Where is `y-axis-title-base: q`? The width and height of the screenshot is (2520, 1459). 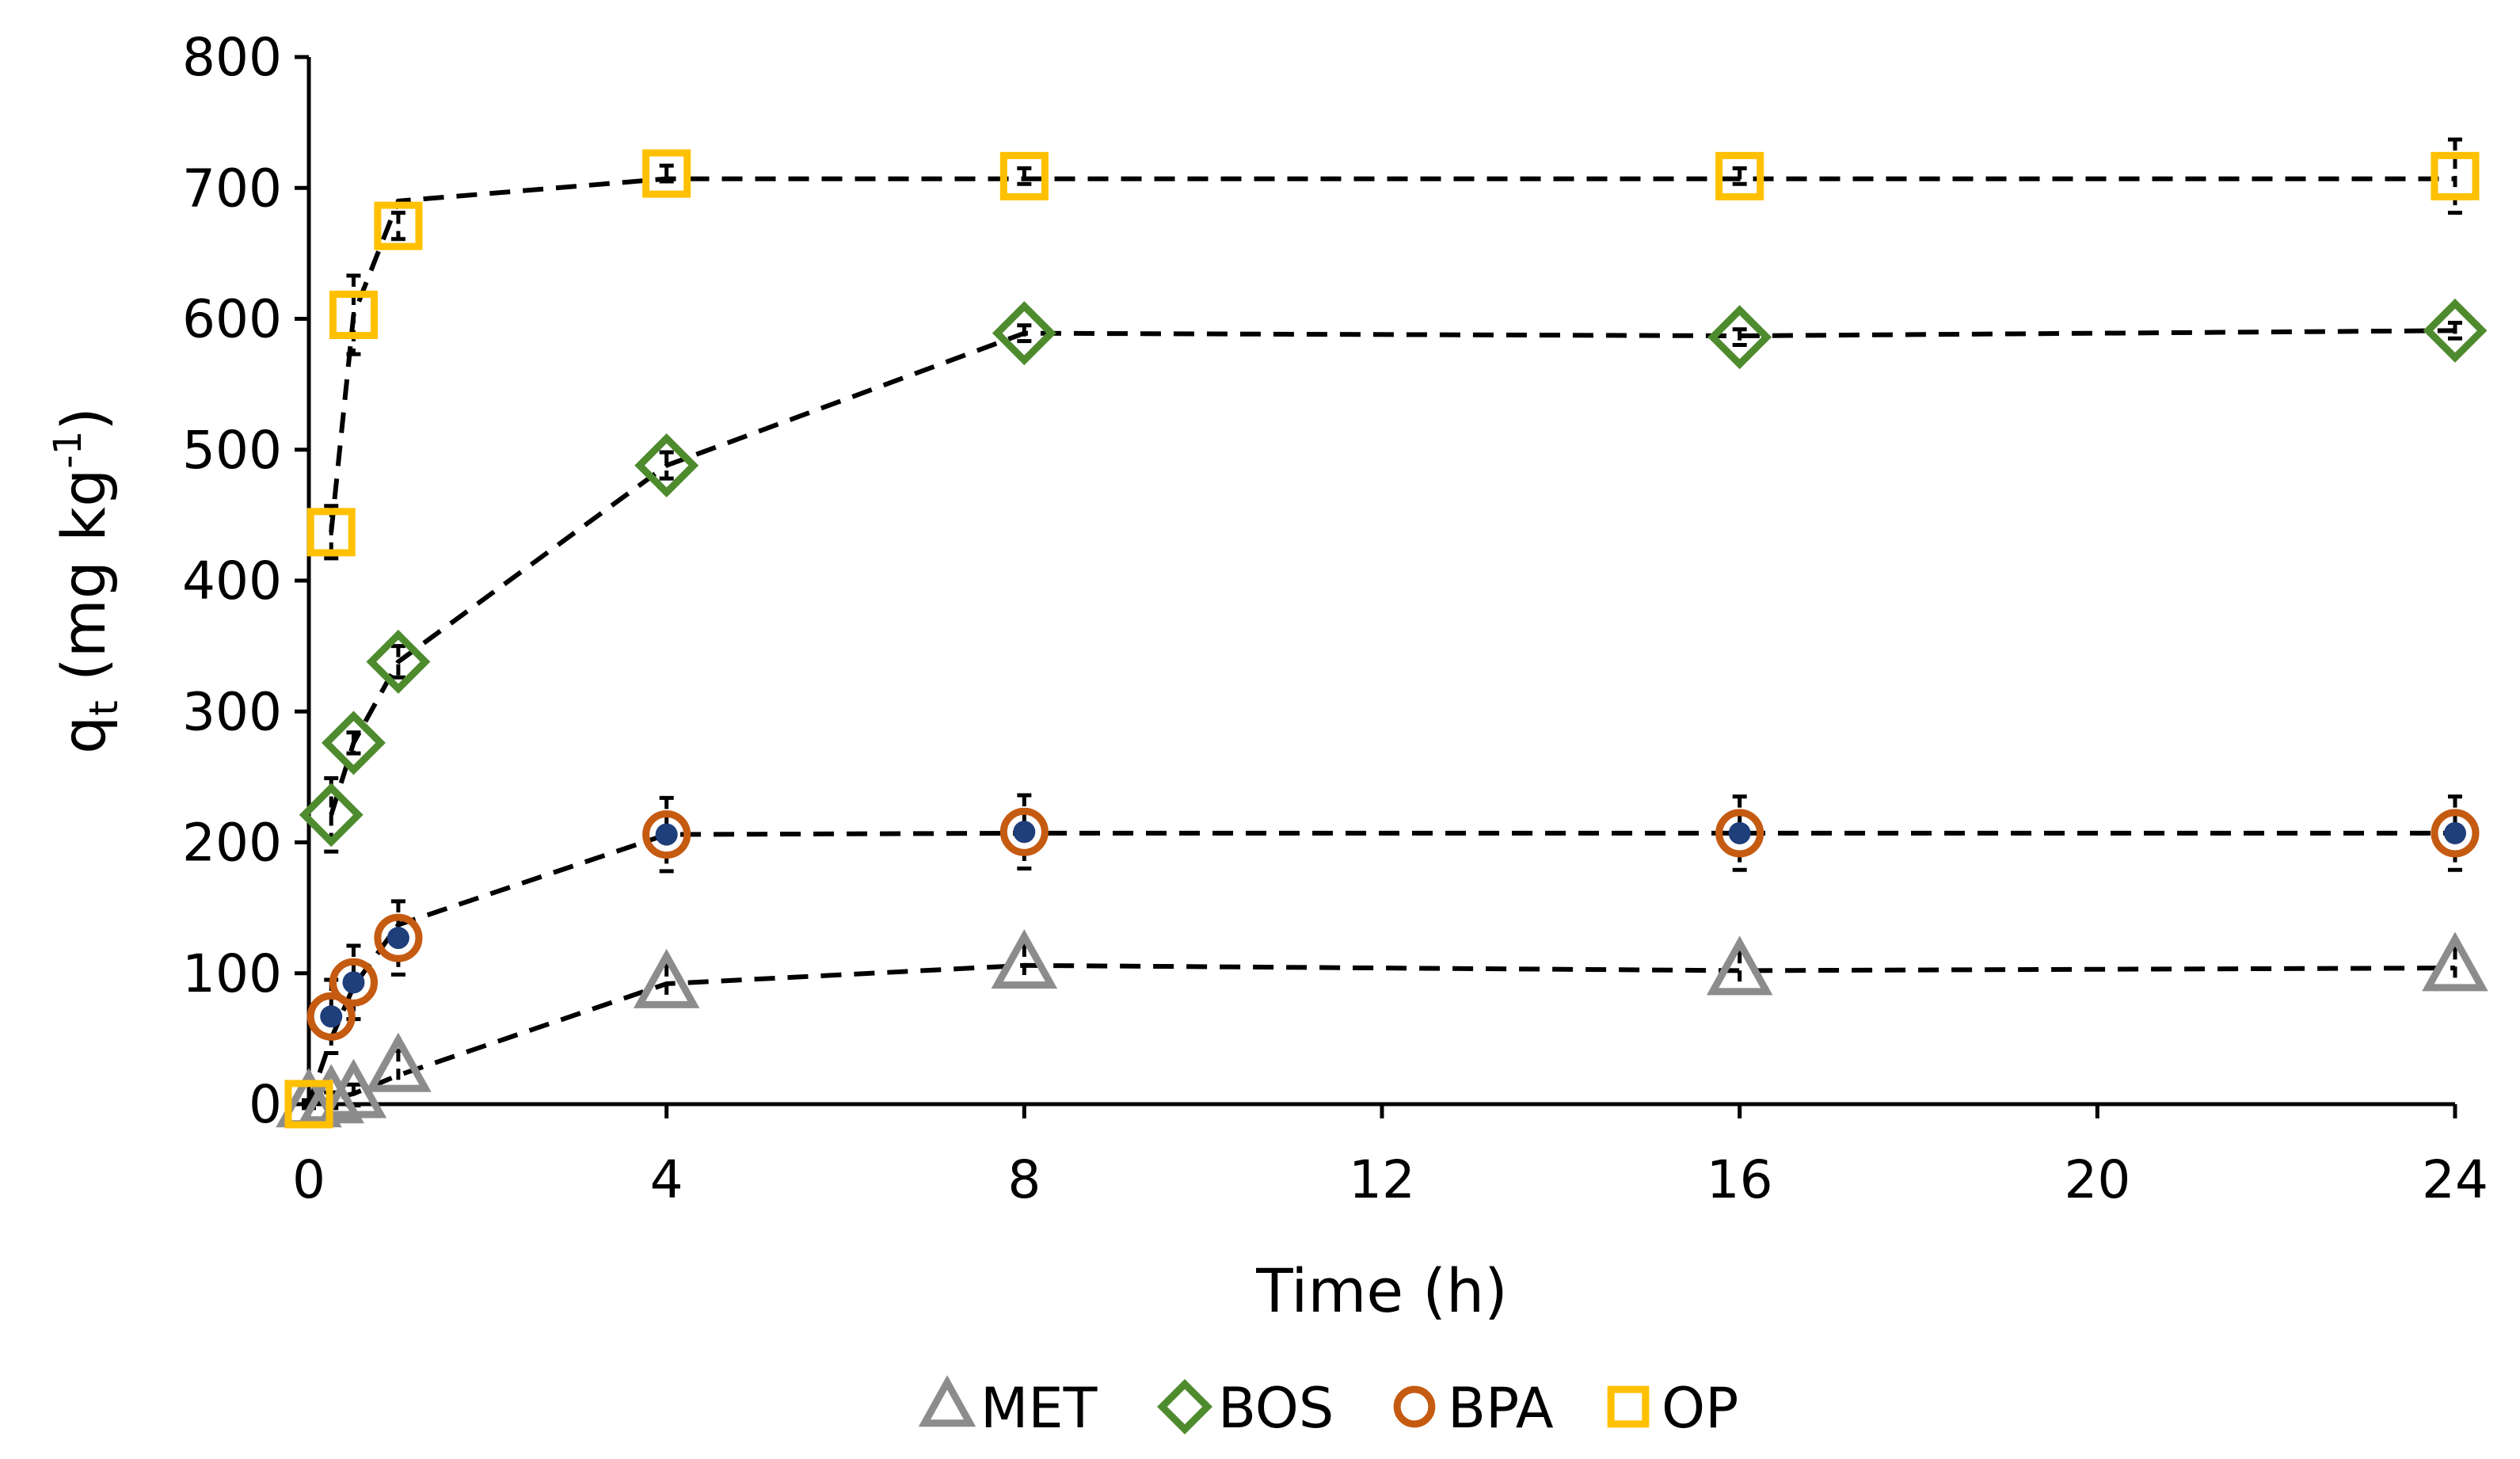
y-axis-title-base: q is located at coordinates (83, 735).